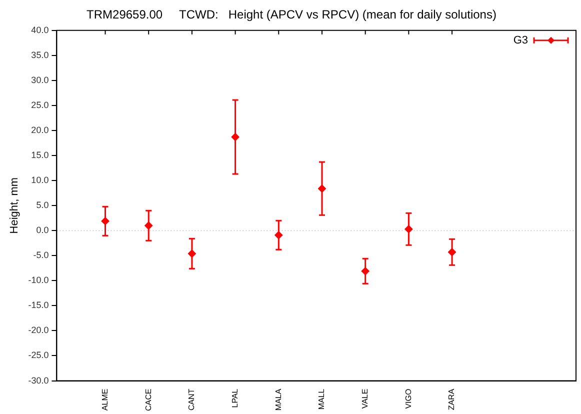  I want to click on y-tick-label: 5.0, so click(42, 205).